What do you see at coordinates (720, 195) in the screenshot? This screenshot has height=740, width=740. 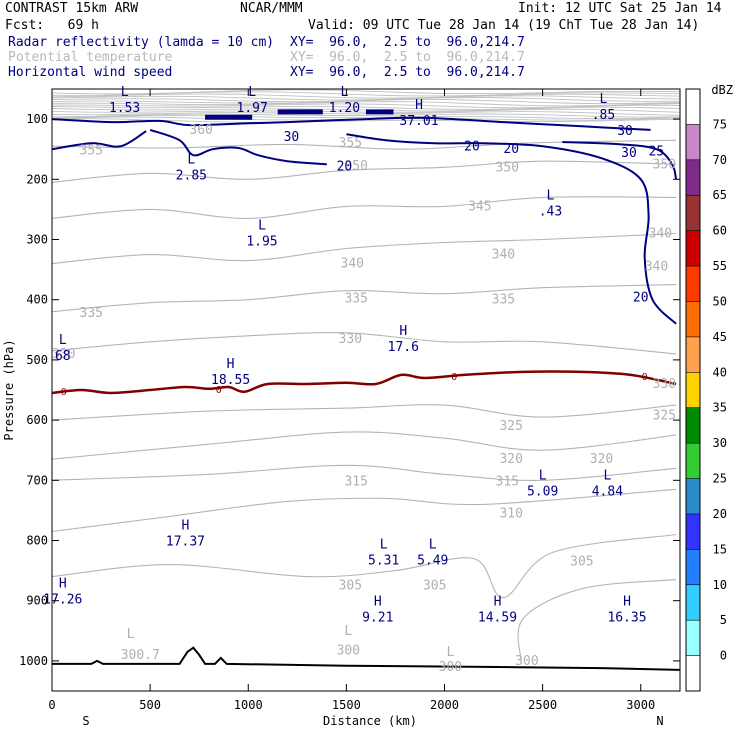 I see `colorbar-tick-label: 65` at bounding box center [720, 195].